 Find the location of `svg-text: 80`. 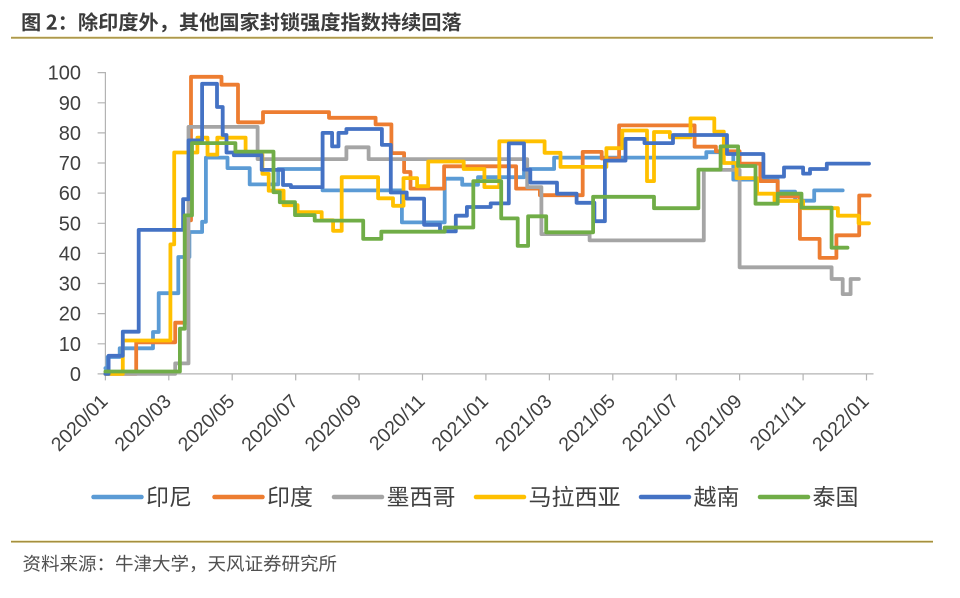

svg-text: 80 is located at coordinates (70, 134).